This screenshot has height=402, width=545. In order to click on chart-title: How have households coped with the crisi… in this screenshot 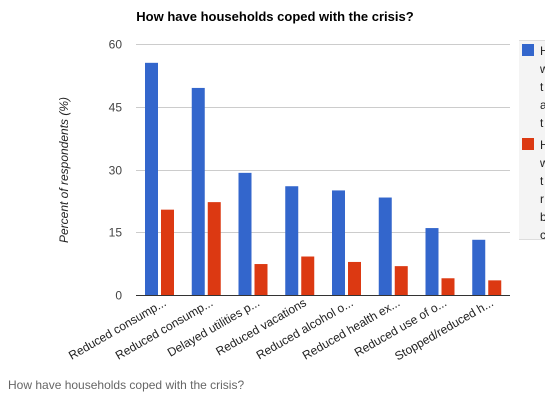, I will do `click(274, 16)`.